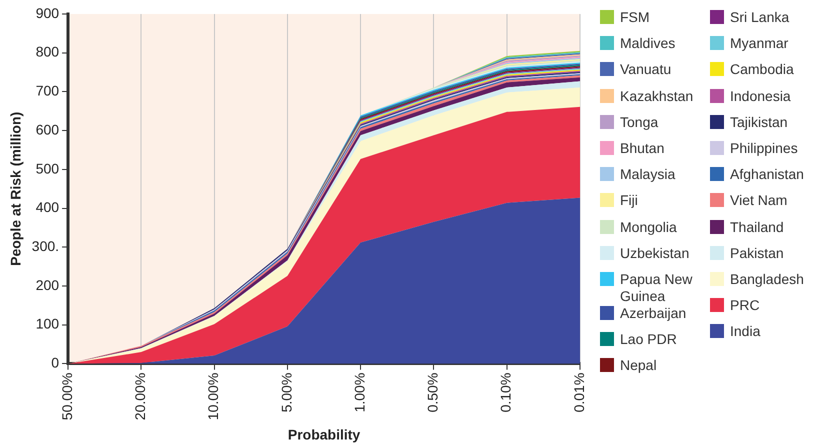 This screenshot has height=448, width=820. Describe the element at coordinates (759, 201) in the screenshot. I see `legend-label: Viet Nam` at that location.